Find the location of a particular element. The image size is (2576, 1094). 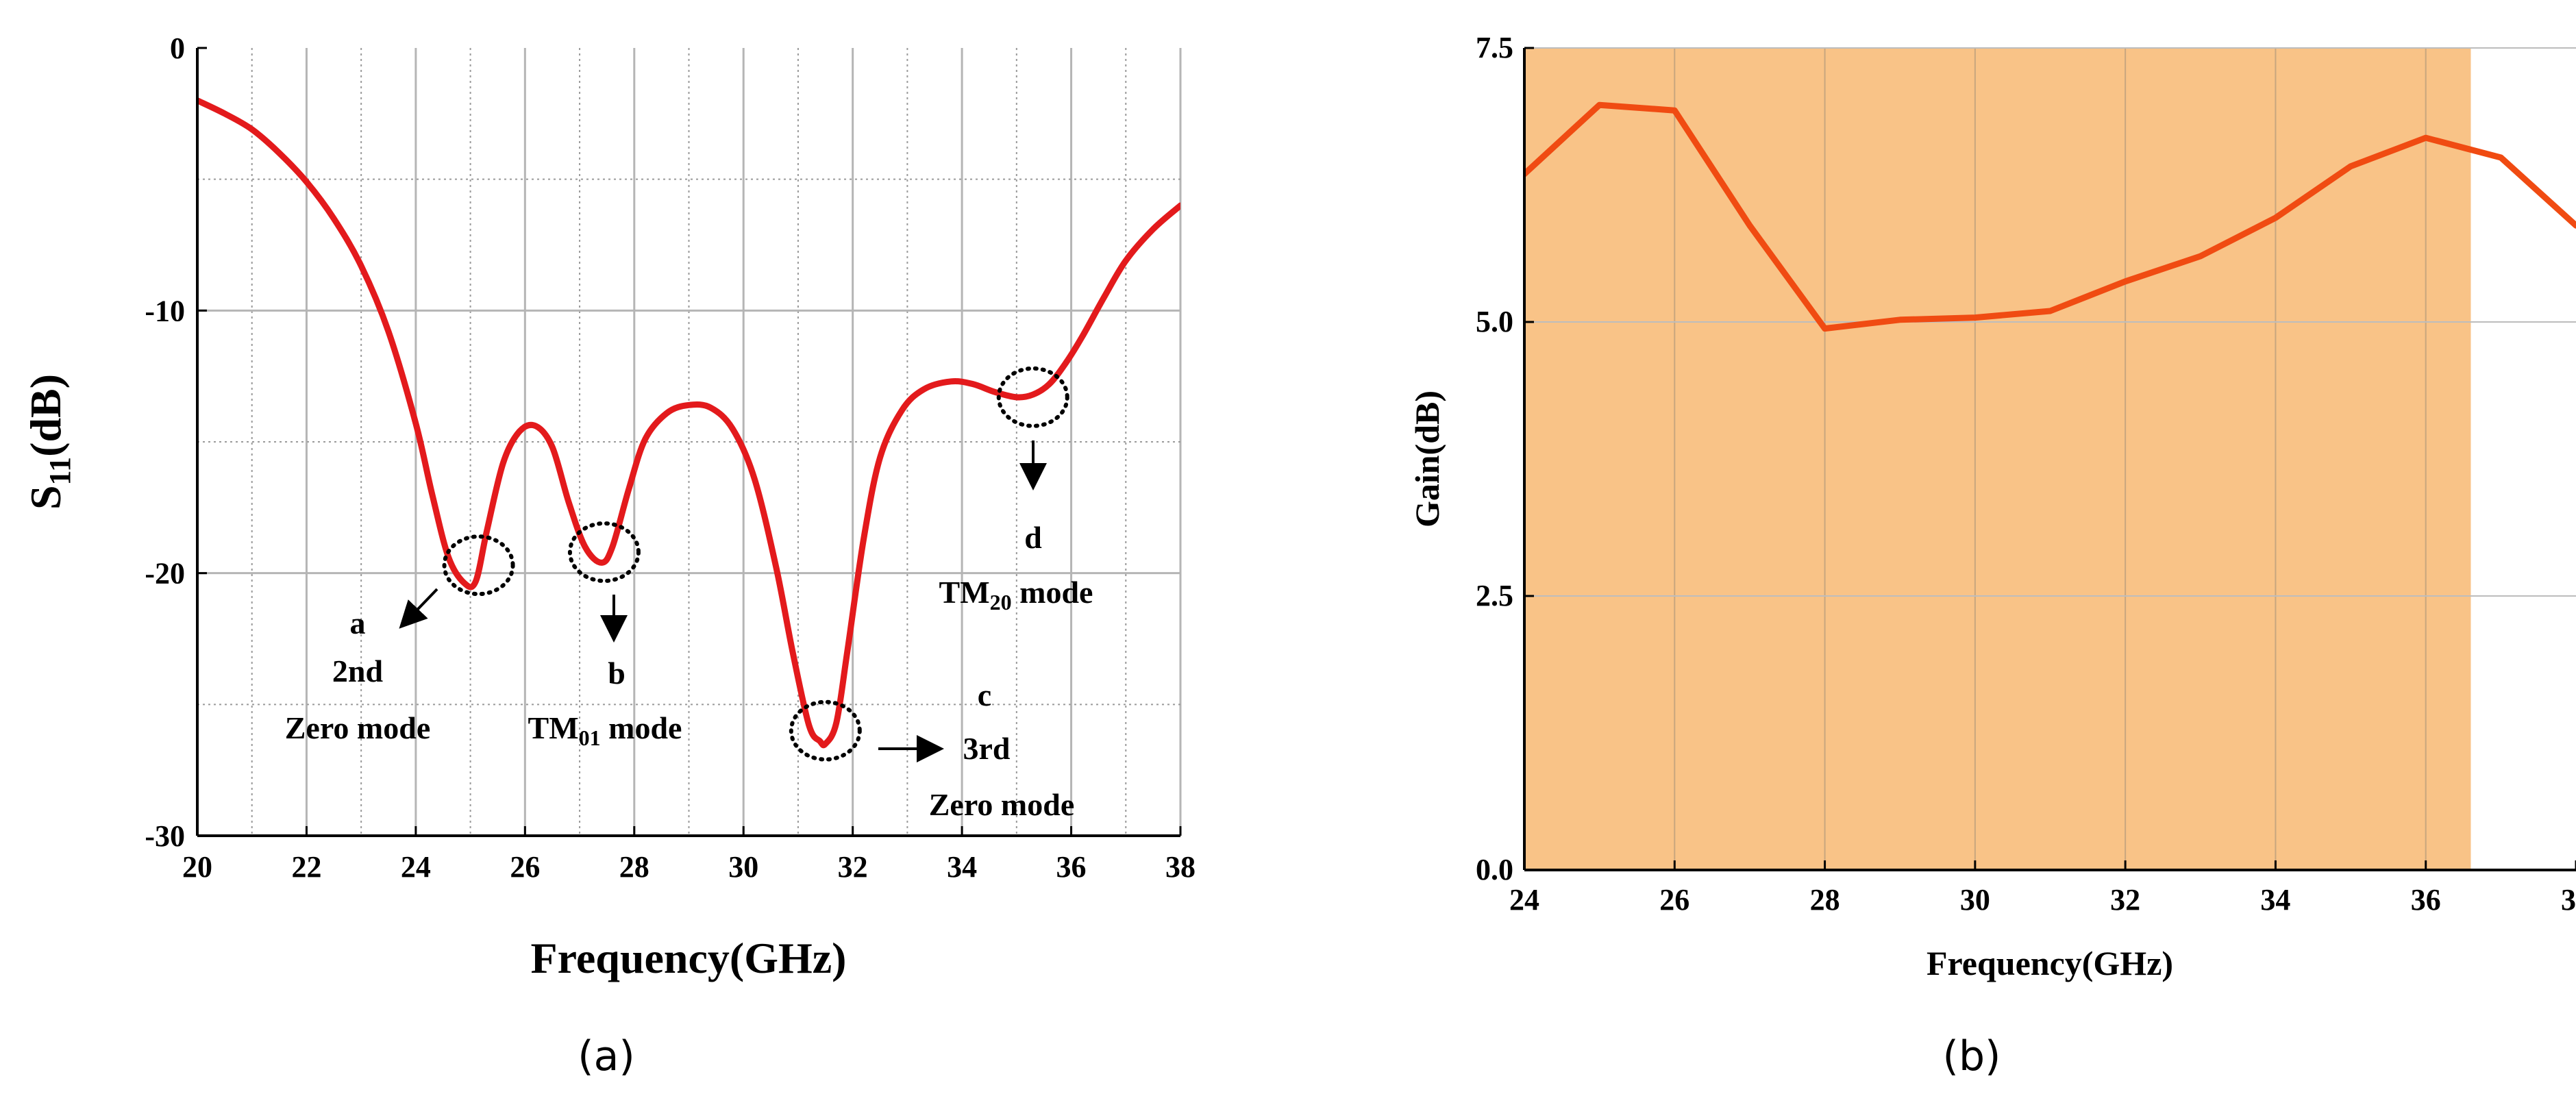

s11-label-subscript: 11 is located at coordinates (60, 471).